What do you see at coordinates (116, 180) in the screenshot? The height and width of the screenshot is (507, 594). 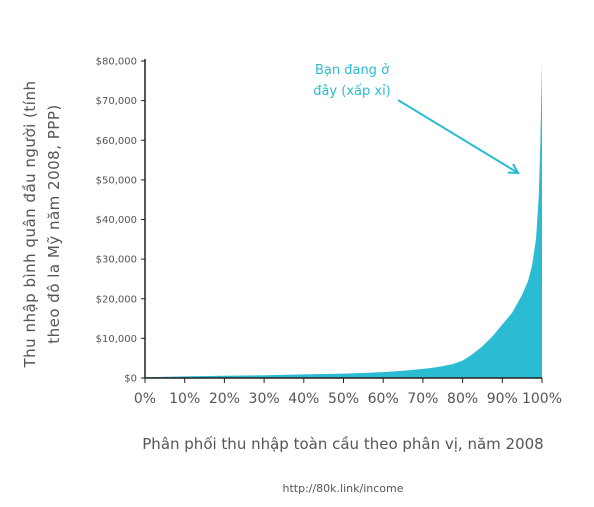 I see `y-tick-label: $50,000` at bounding box center [116, 180].